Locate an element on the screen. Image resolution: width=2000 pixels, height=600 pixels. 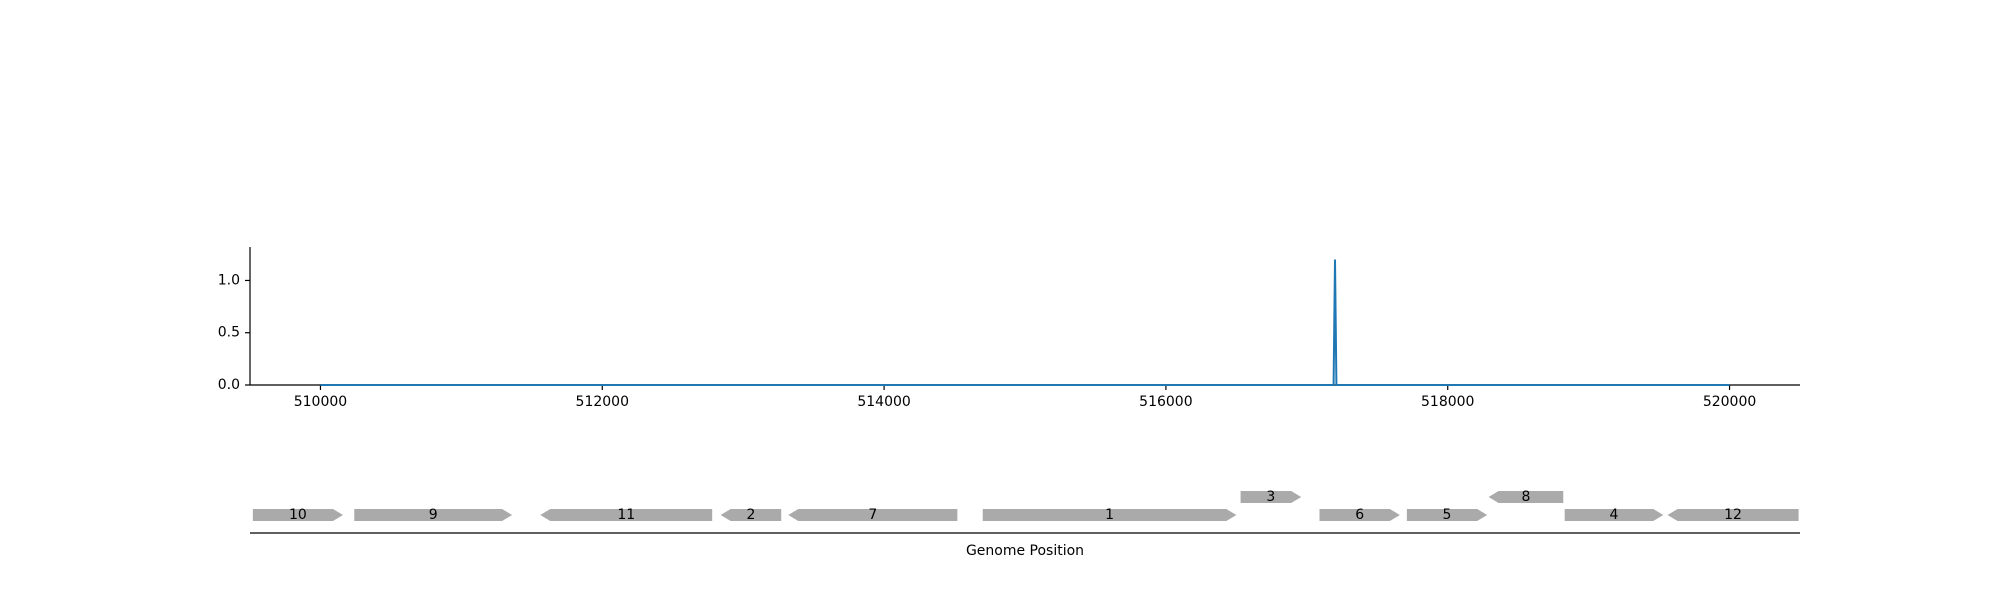
gene-label: 11 is located at coordinates (626, 515).